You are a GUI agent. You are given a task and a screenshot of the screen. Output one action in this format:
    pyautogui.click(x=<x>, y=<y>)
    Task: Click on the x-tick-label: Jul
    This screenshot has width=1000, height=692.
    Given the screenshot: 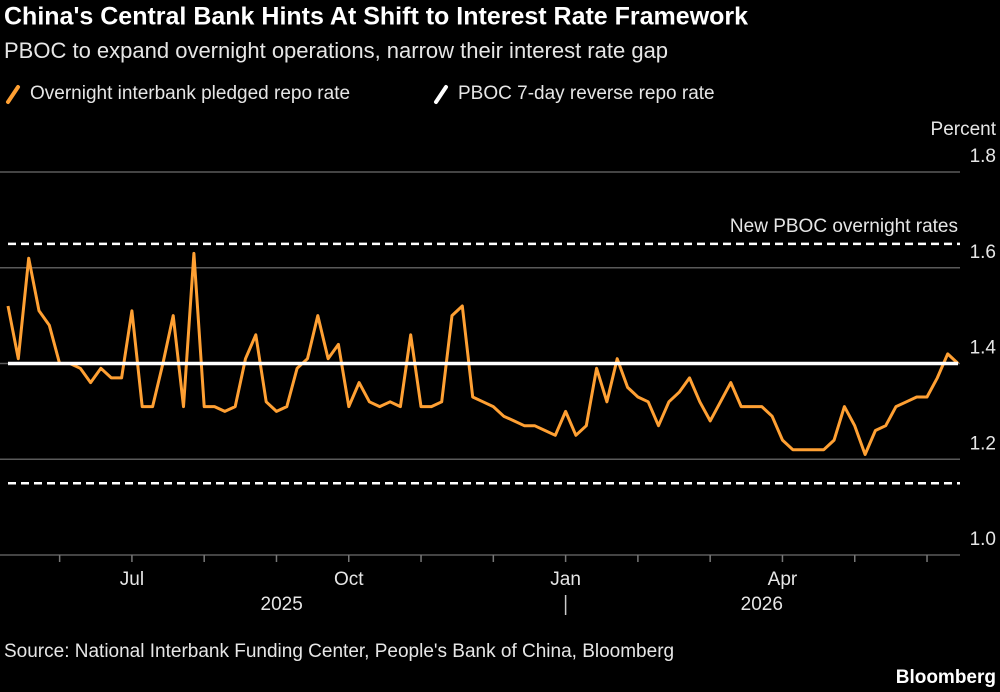 What is the action you would take?
    pyautogui.click(x=132, y=579)
    